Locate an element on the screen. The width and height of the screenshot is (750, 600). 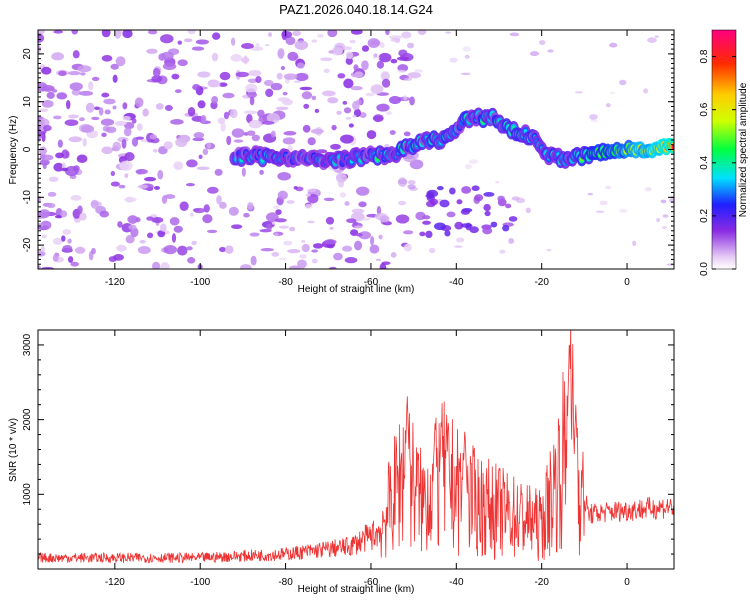
spectrogram-y-label: Frequency (Hz) is located at coordinates (13, 150).